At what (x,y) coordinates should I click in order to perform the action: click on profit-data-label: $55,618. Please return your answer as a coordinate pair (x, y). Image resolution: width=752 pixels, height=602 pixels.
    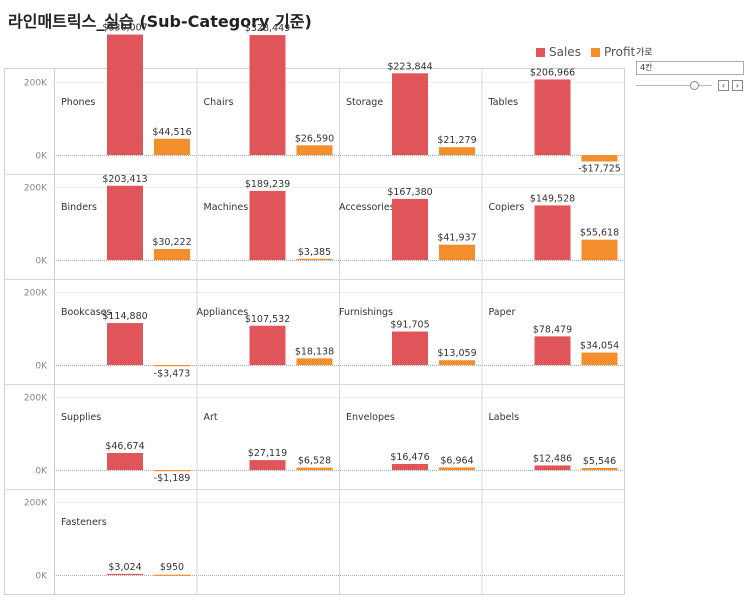
    Looking at the image, I should click on (599, 233).